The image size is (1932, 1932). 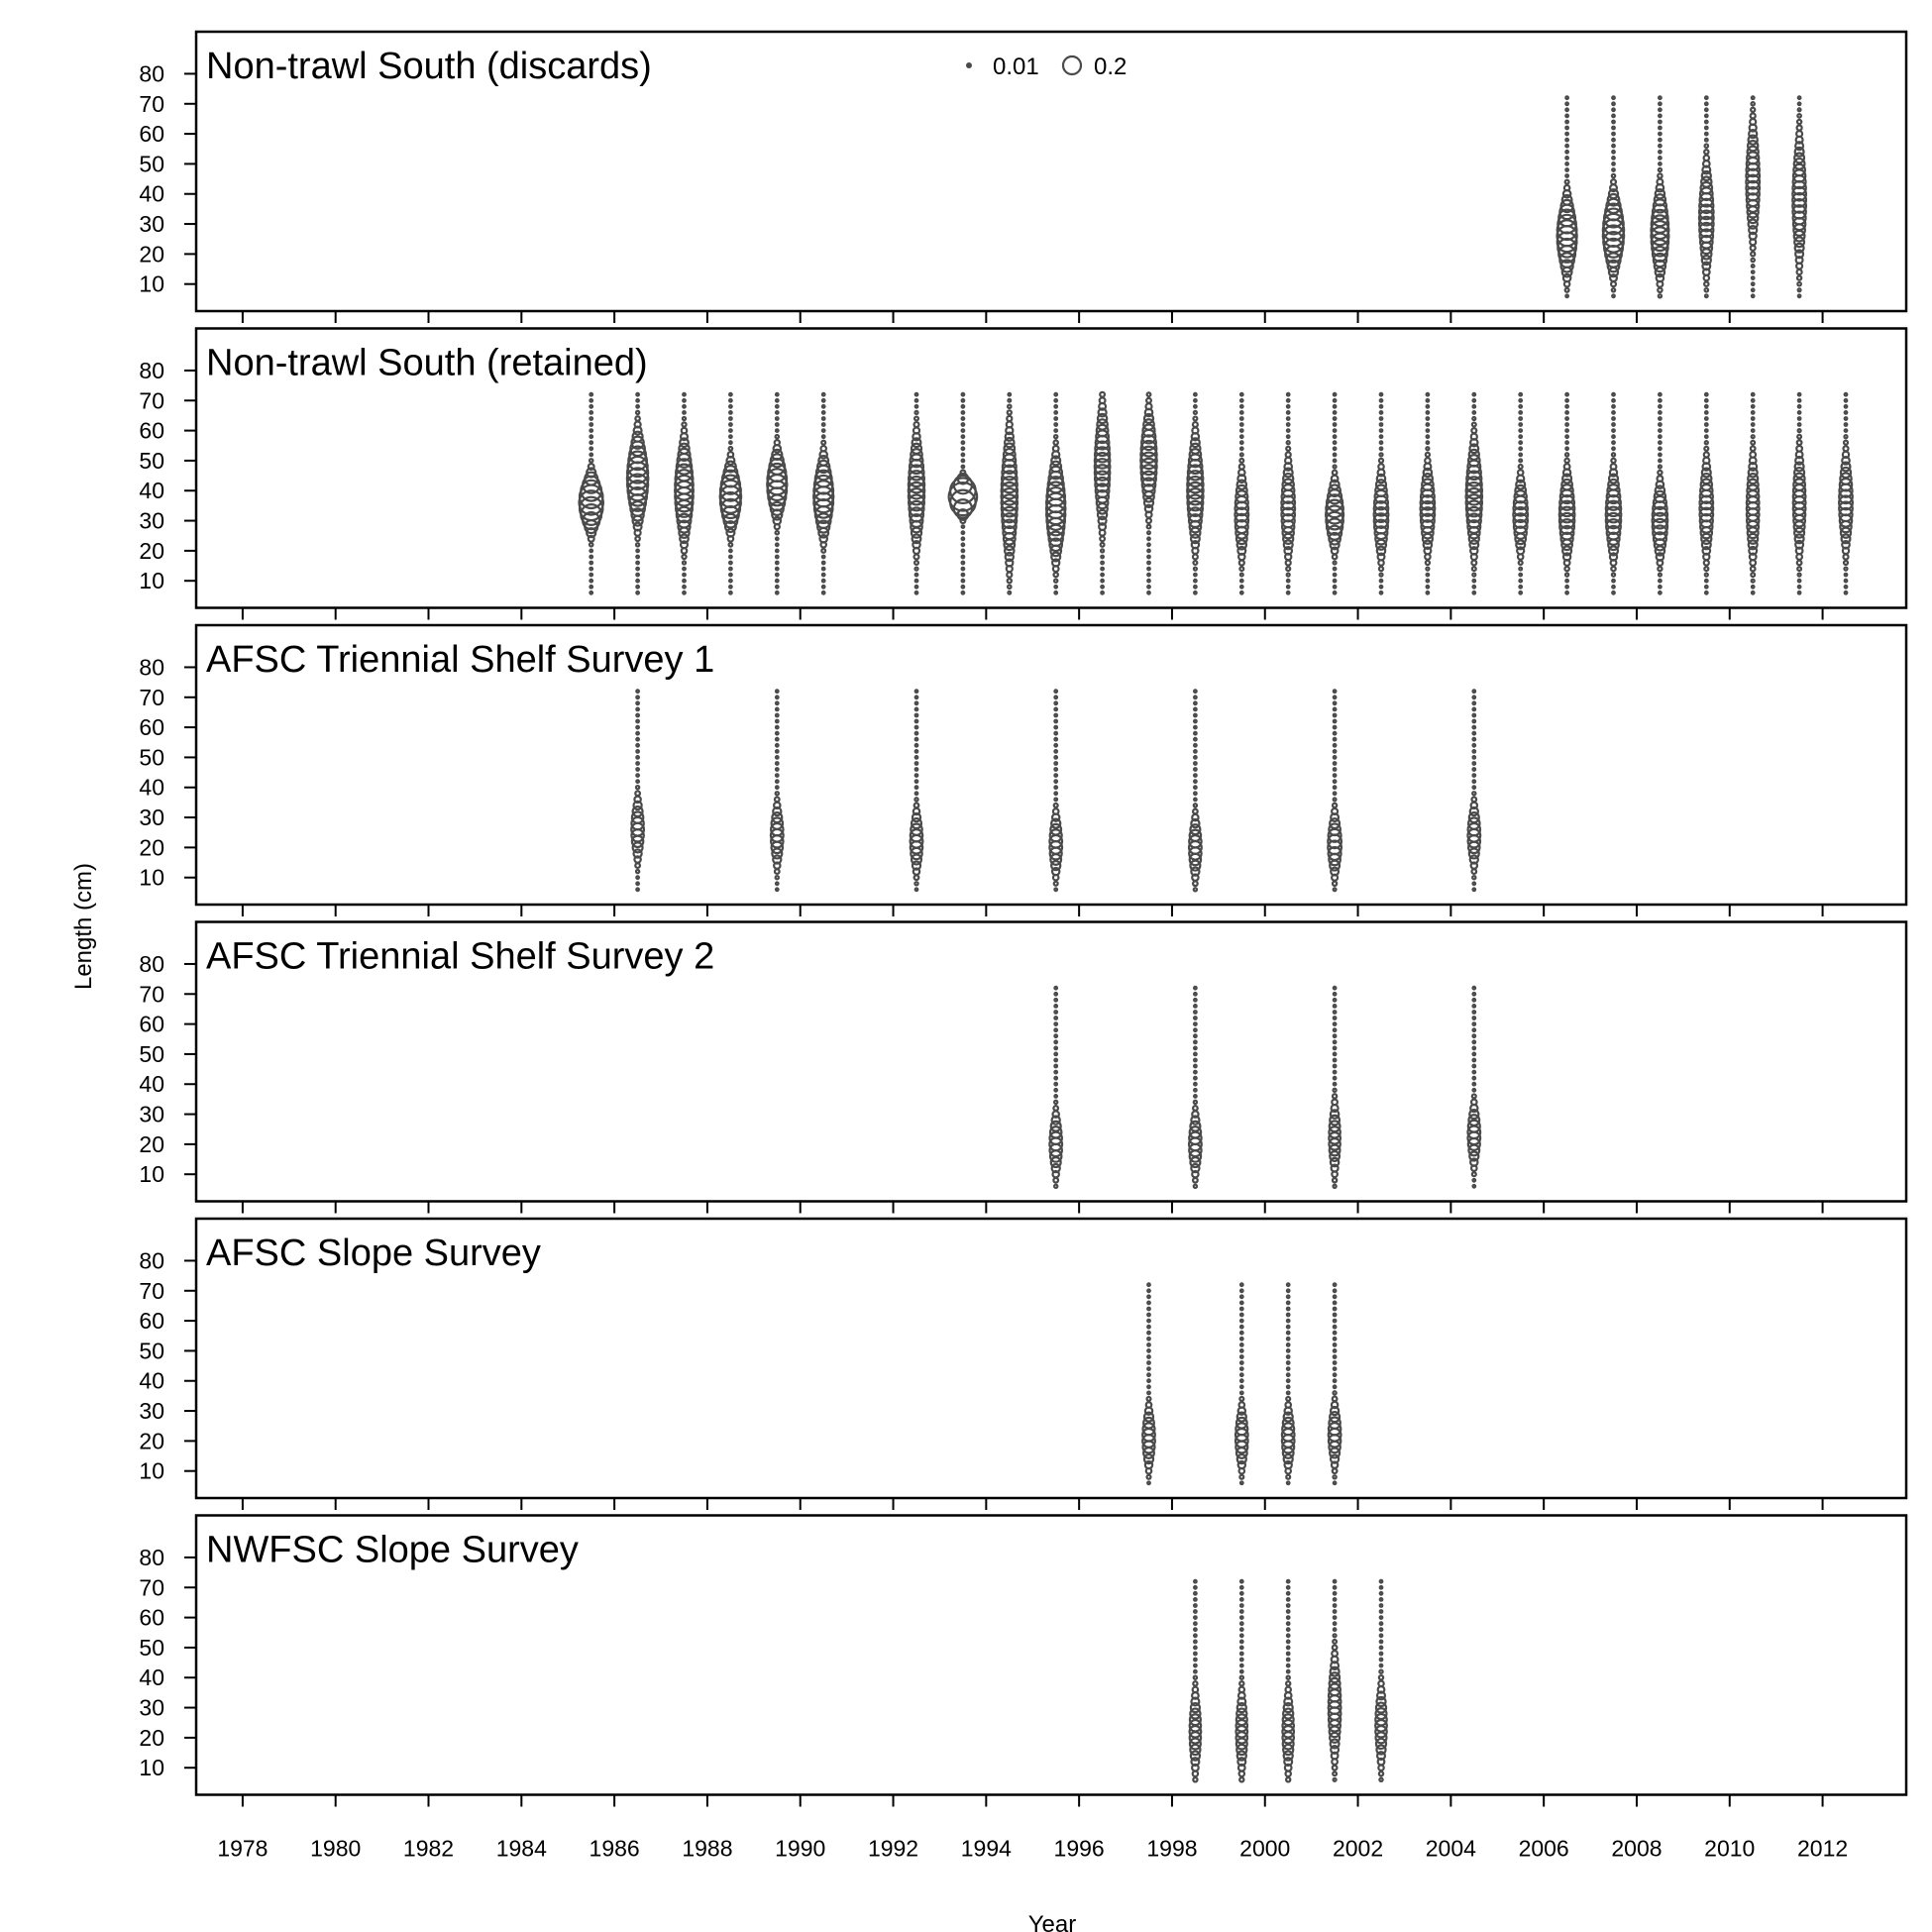 What do you see at coordinates (151, 461) in the screenshot?
I see `y-tick-label: 50` at bounding box center [151, 461].